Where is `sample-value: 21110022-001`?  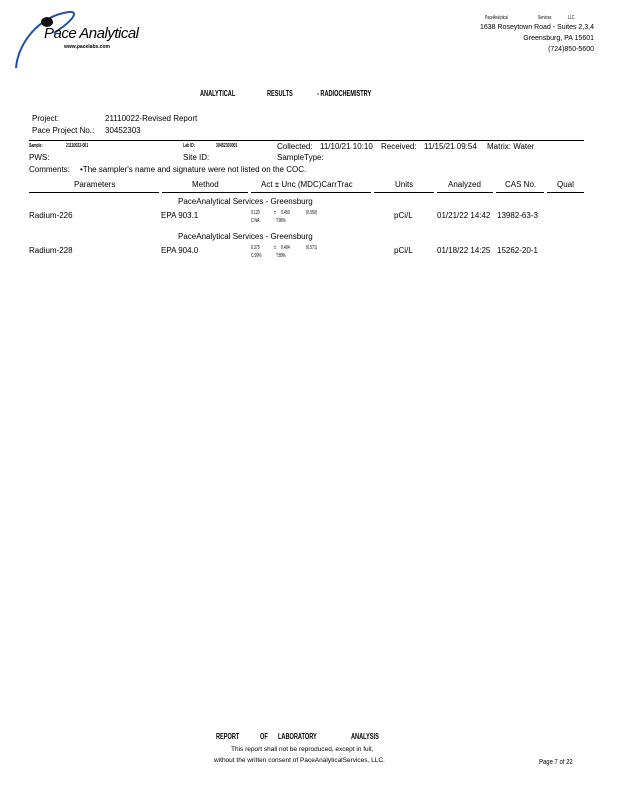
sample-value: 21110022-001 is located at coordinates (77, 146).